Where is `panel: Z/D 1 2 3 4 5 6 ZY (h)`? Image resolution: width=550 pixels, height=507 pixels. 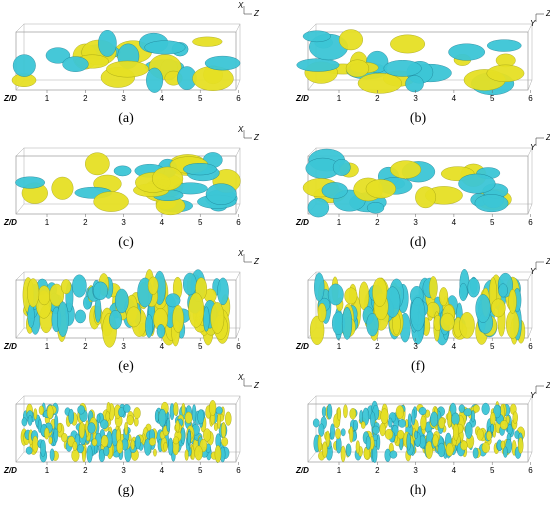
panel: Z/D 1 2 3 4 5 6 ZY (h) is located at coordinates (422, 439).